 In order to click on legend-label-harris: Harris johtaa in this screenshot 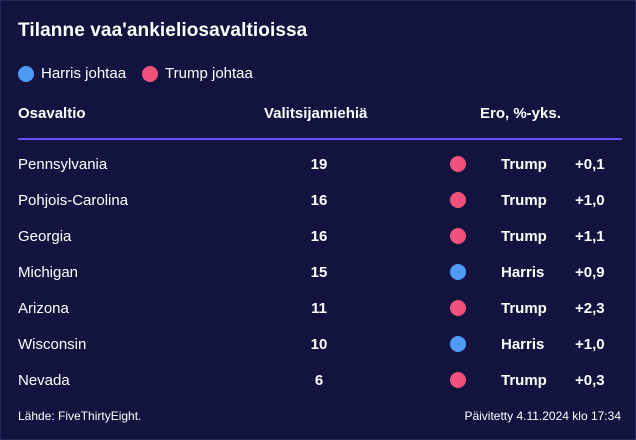, I will do `click(84, 73)`.